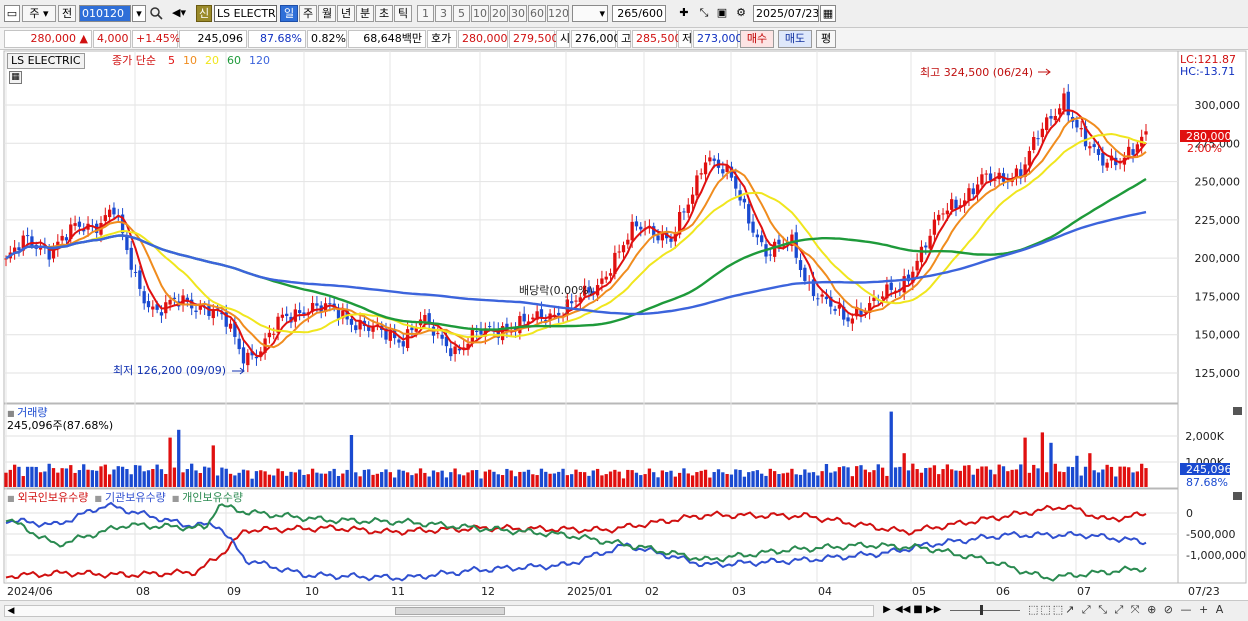  I want to click on chart-type-icon: ⤡, so click(704, 12).